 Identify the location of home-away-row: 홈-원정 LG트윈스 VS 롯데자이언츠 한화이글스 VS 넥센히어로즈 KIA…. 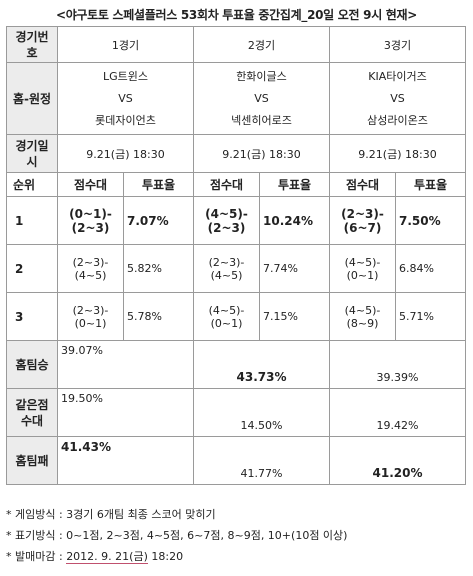
(236, 98).